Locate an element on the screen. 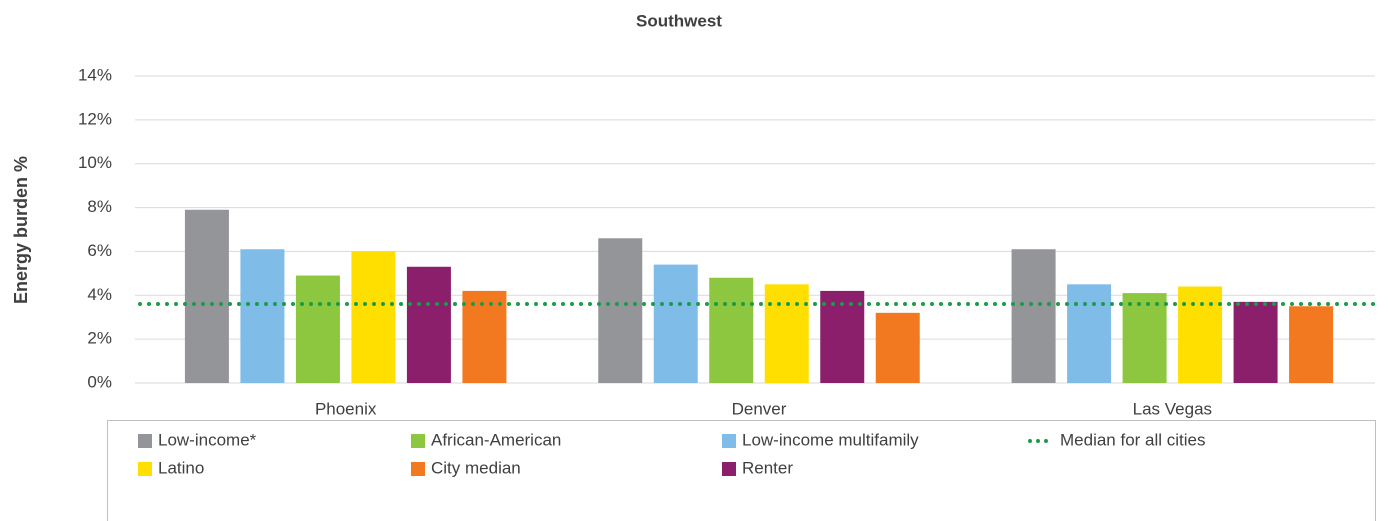  legend-label: Latino is located at coordinates (181, 467).